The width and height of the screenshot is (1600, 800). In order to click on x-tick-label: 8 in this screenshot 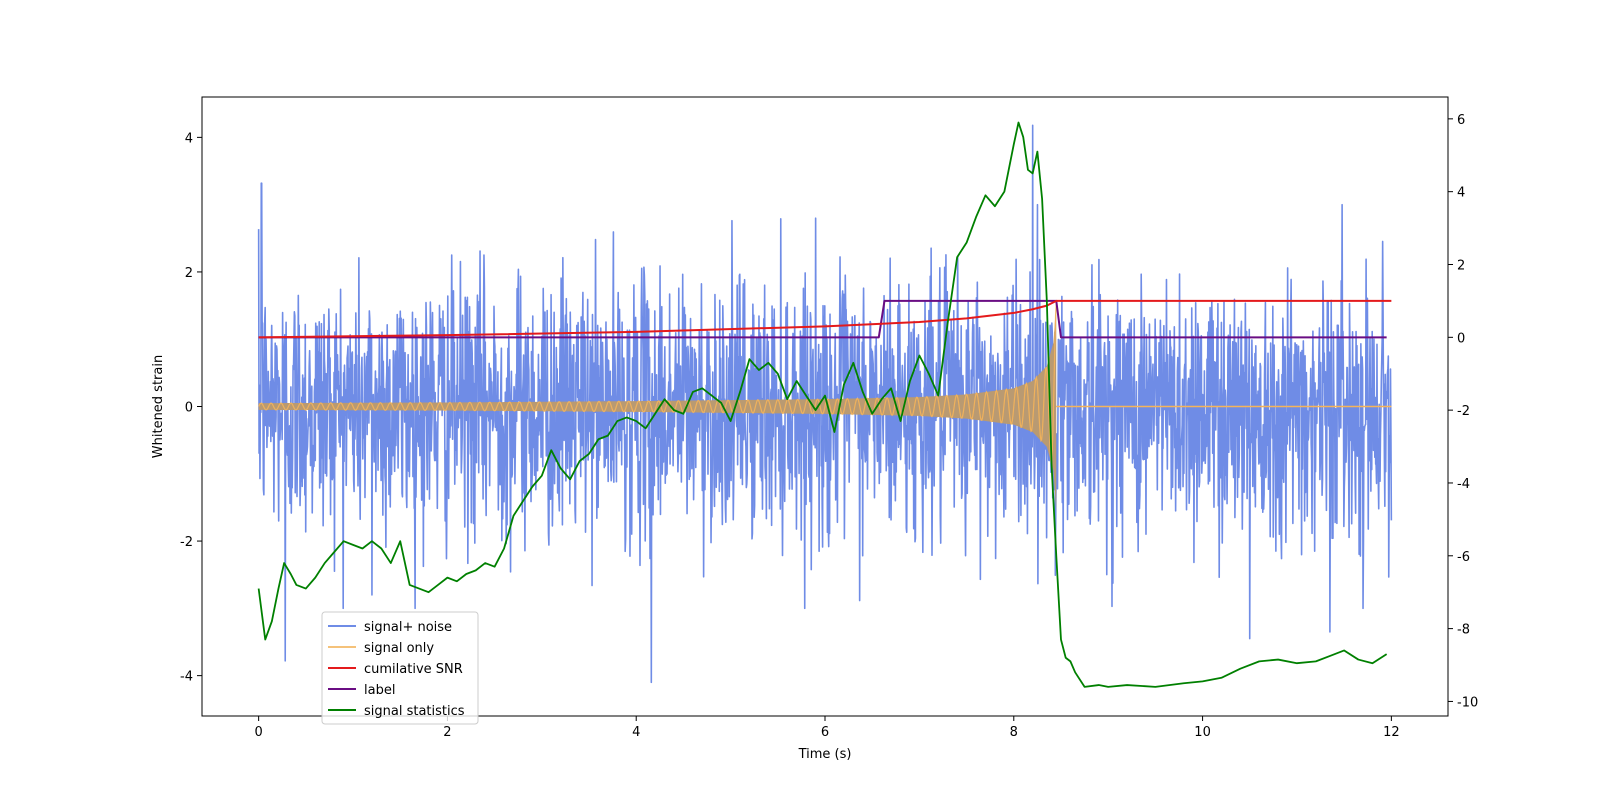, I will do `click(1014, 732)`.